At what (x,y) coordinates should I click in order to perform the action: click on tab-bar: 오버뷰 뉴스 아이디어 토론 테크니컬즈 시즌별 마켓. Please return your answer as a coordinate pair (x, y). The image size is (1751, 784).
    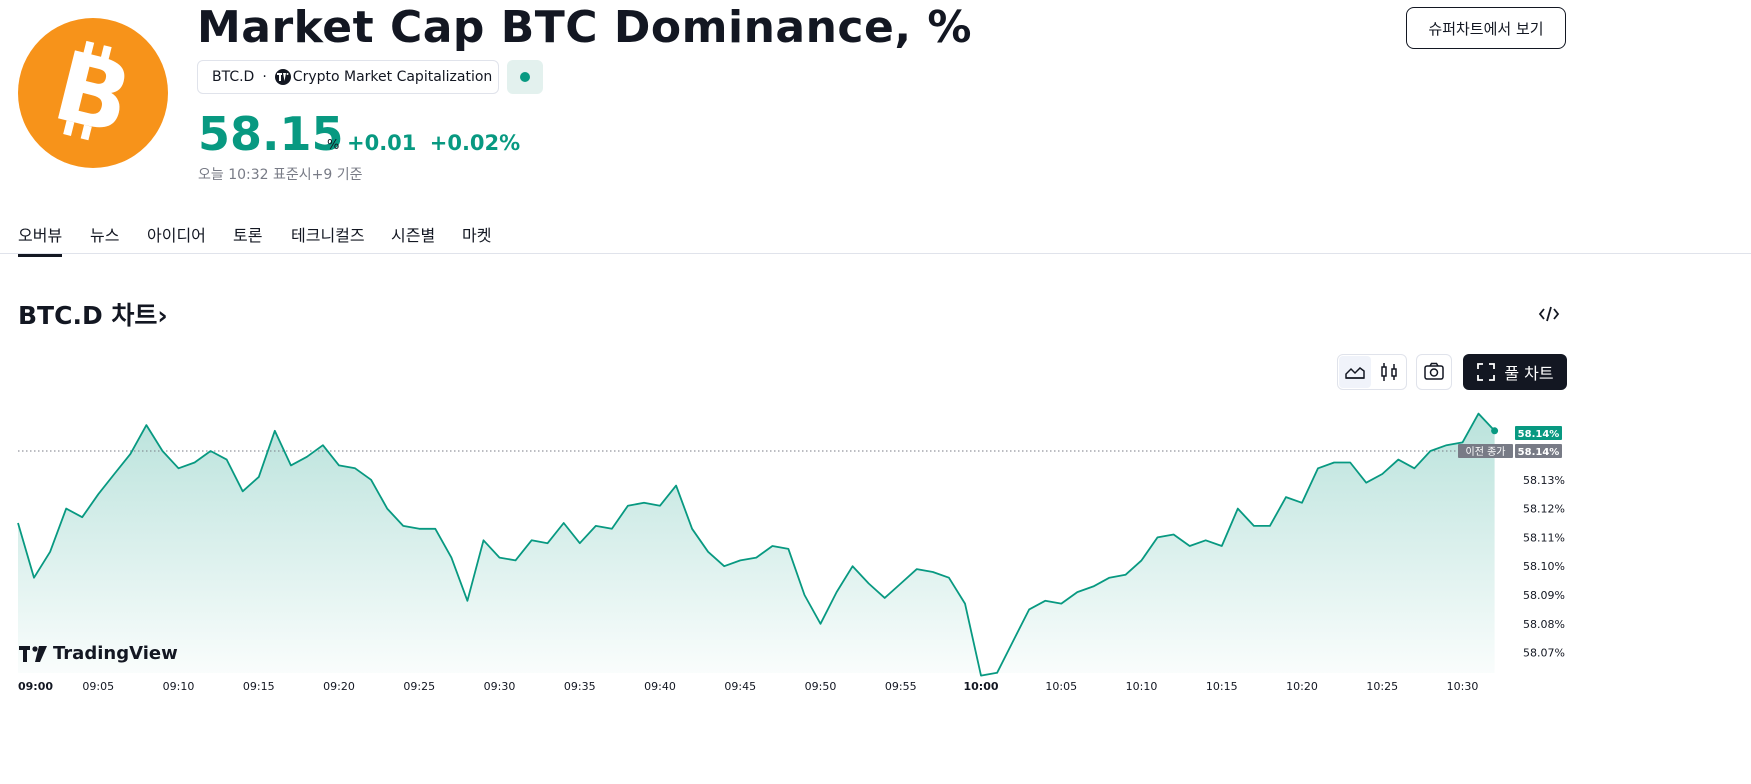
    Looking at the image, I should click on (875, 235).